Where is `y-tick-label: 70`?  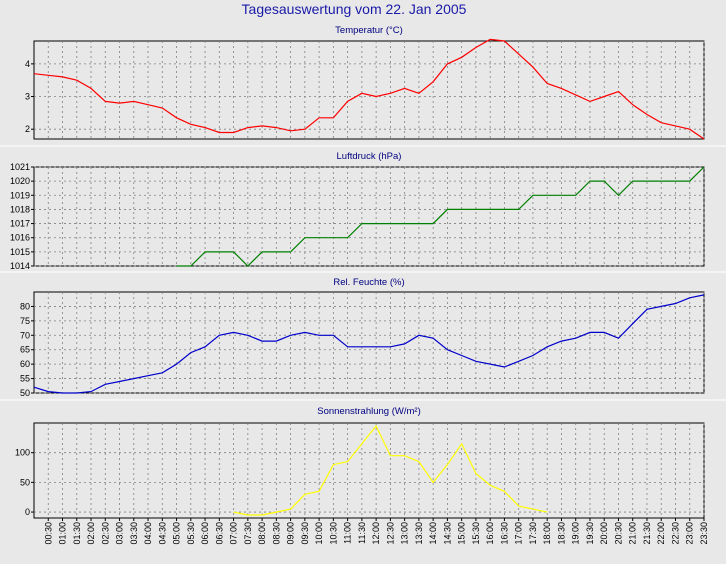
y-tick-label: 70 is located at coordinates (25, 335).